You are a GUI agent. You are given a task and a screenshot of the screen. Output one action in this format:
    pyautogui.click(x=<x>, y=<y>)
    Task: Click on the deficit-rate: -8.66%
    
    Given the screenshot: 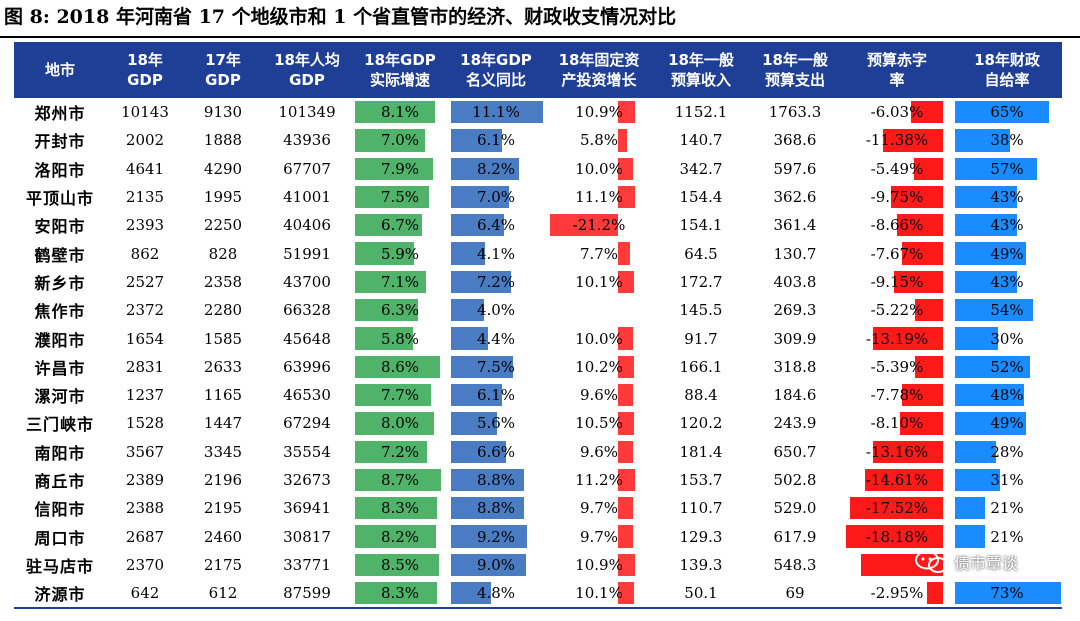 What is the action you would take?
    pyautogui.click(x=897, y=225)
    